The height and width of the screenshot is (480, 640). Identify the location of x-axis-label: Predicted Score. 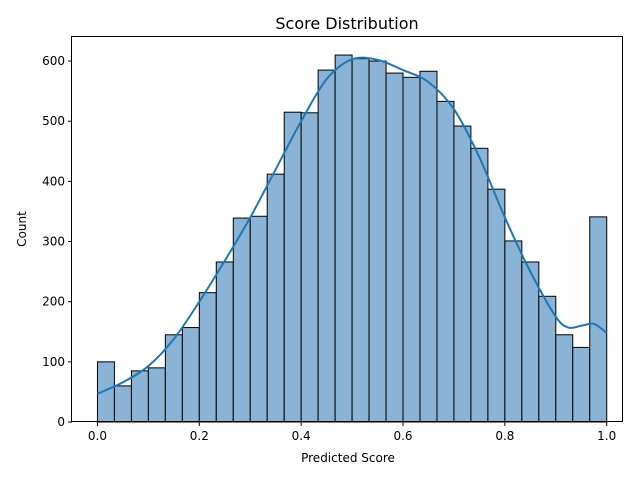
(348, 458).